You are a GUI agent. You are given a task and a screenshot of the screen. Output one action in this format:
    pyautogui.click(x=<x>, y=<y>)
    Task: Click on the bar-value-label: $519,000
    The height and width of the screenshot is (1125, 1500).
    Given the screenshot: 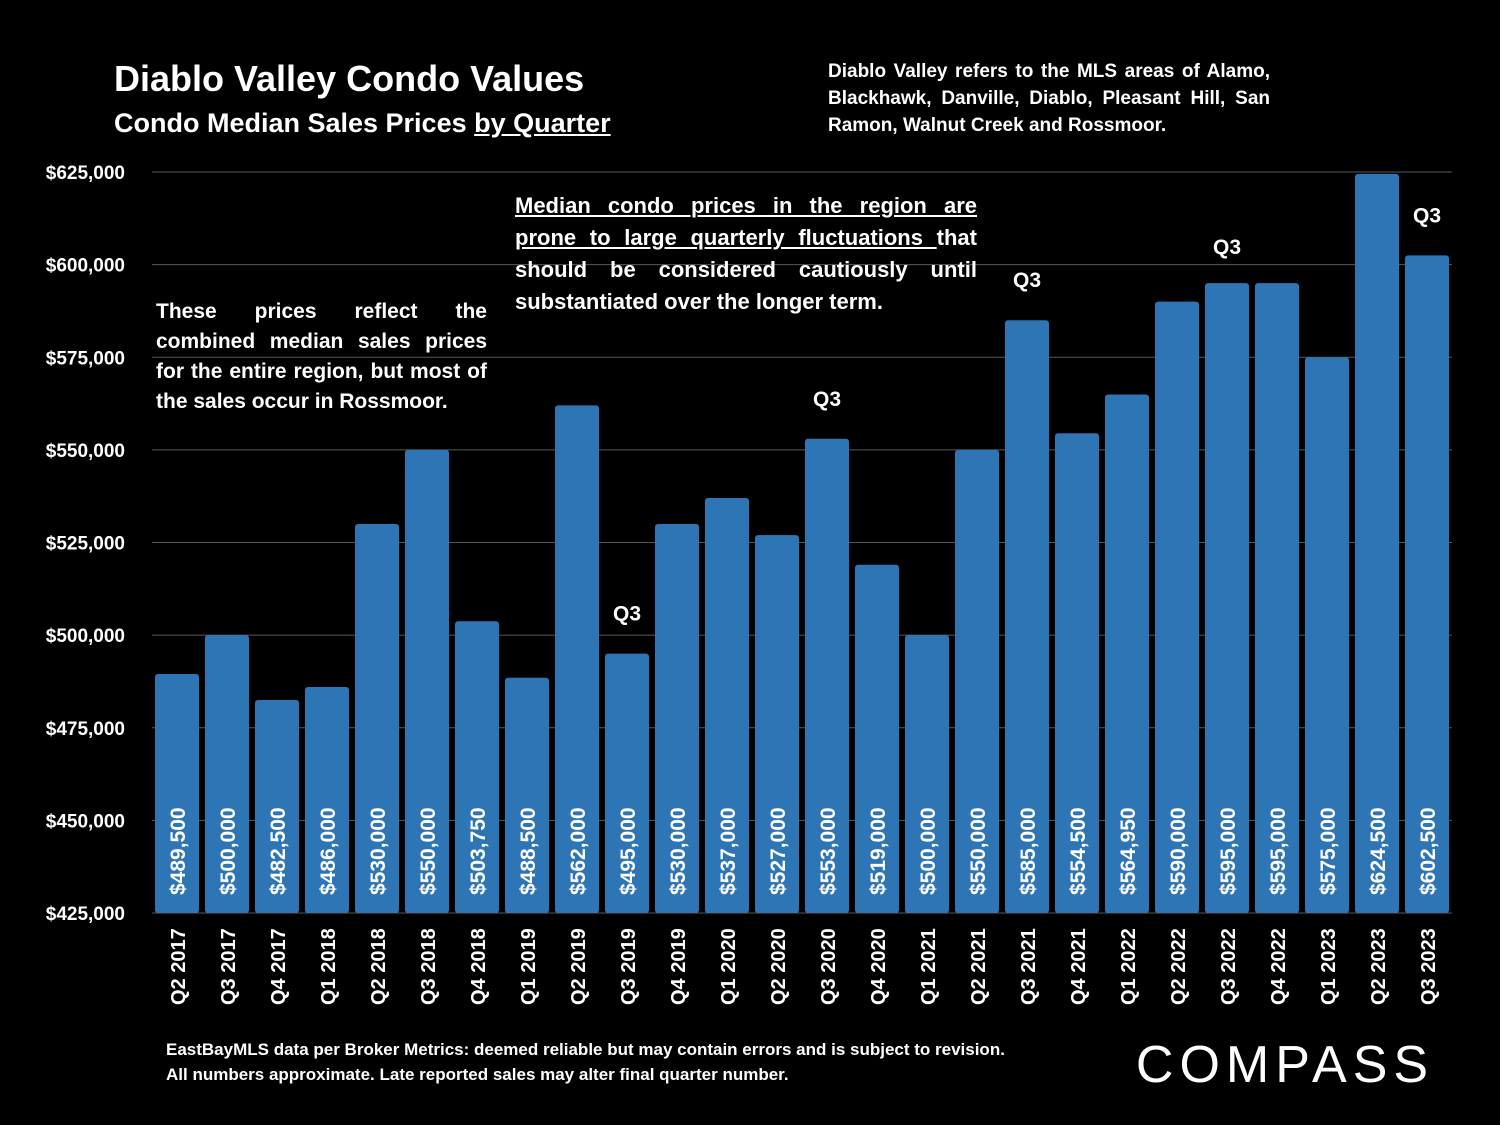 What is the action you would take?
    pyautogui.click(x=878, y=851)
    